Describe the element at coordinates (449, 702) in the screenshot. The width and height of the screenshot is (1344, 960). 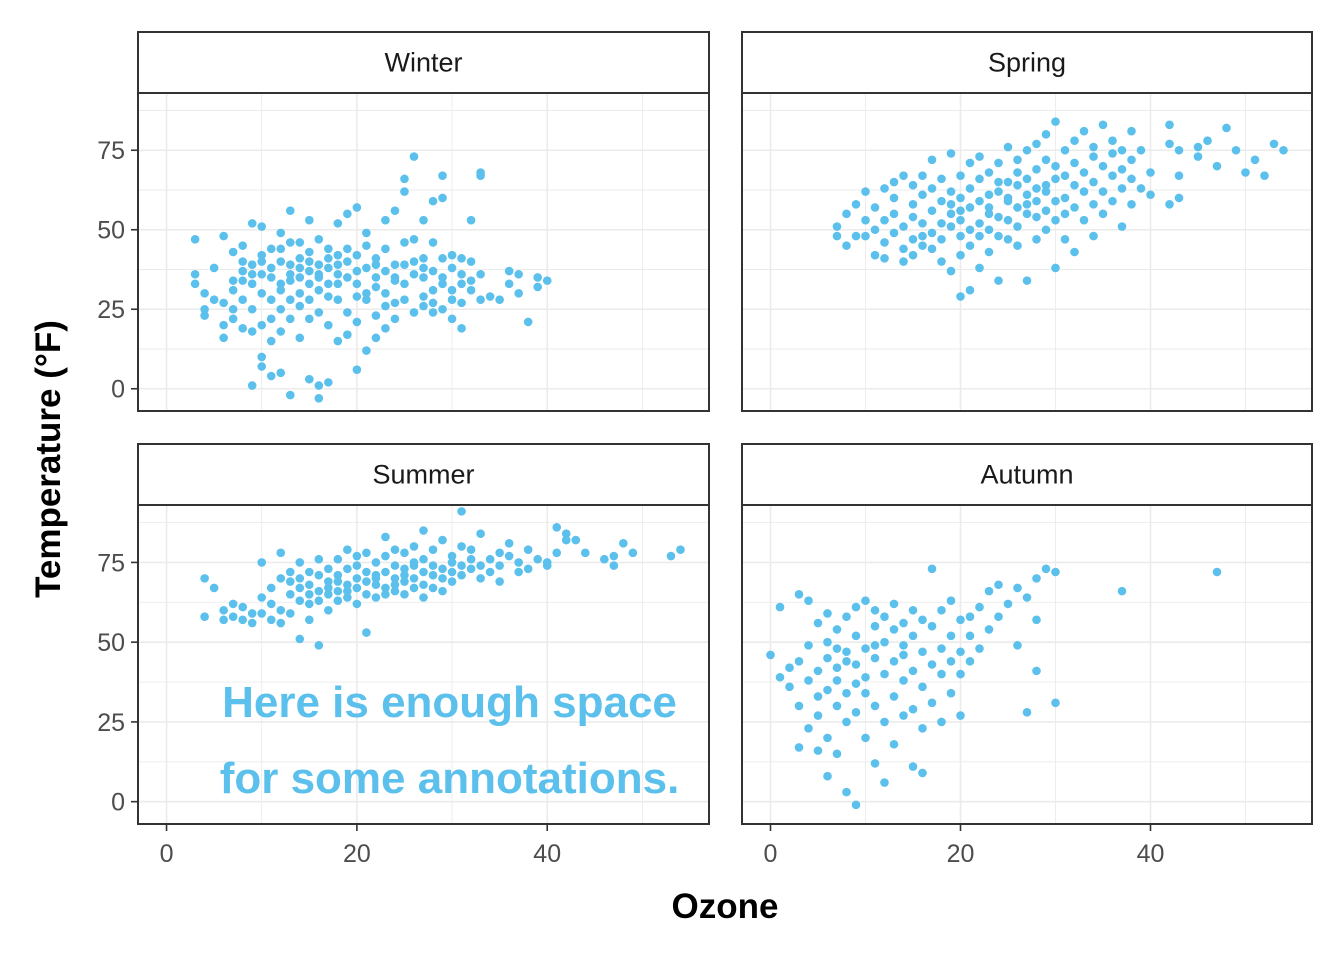
I see `annotation-line: Here is enough space` at that location.